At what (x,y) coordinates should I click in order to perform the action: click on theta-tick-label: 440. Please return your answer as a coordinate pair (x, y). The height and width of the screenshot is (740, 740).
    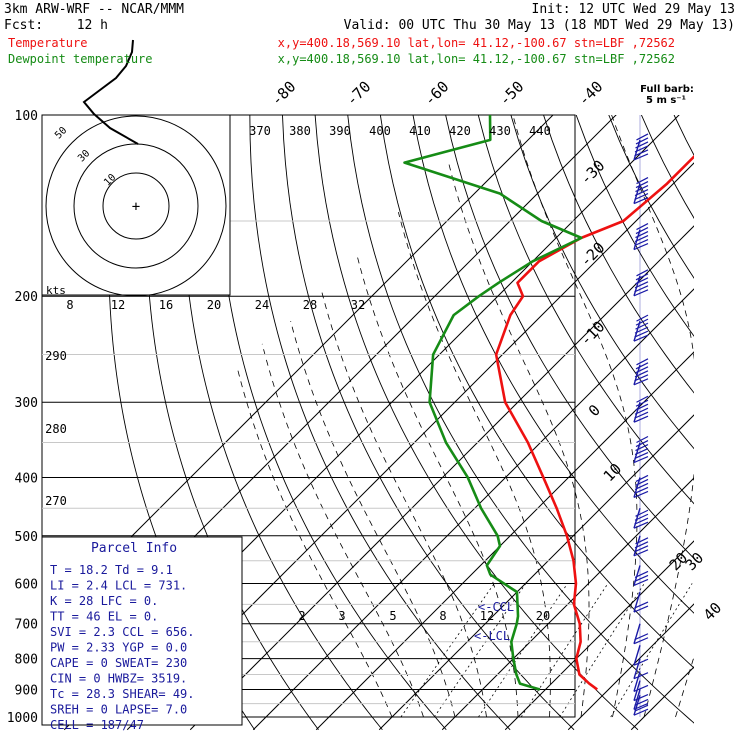
    Looking at the image, I should click on (540, 131).